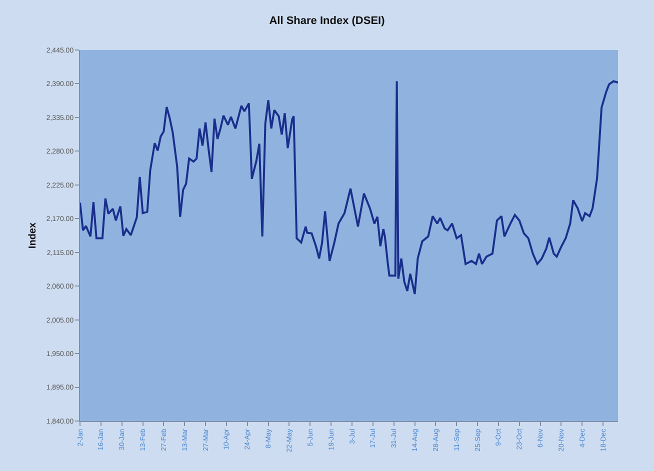 This screenshot has width=654, height=471. What do you see at coordinates (32, 235) in the screenshot?
I see `y-axis-title: Index` at bounding box center [32, 235].